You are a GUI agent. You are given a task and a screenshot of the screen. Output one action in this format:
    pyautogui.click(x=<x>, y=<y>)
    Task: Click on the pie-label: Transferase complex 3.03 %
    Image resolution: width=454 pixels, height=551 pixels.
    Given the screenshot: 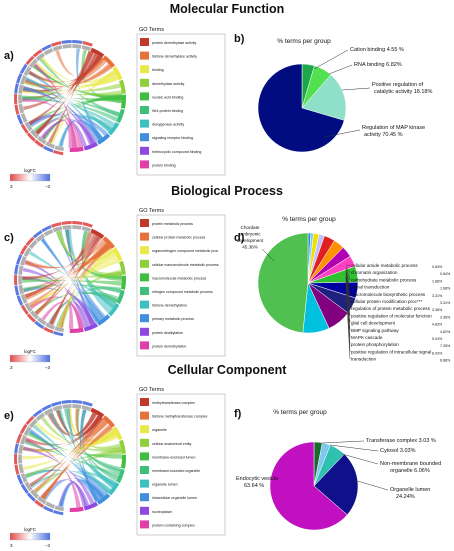 What is the action you would take?
    pyautogui.click(x=401, y=441)
    